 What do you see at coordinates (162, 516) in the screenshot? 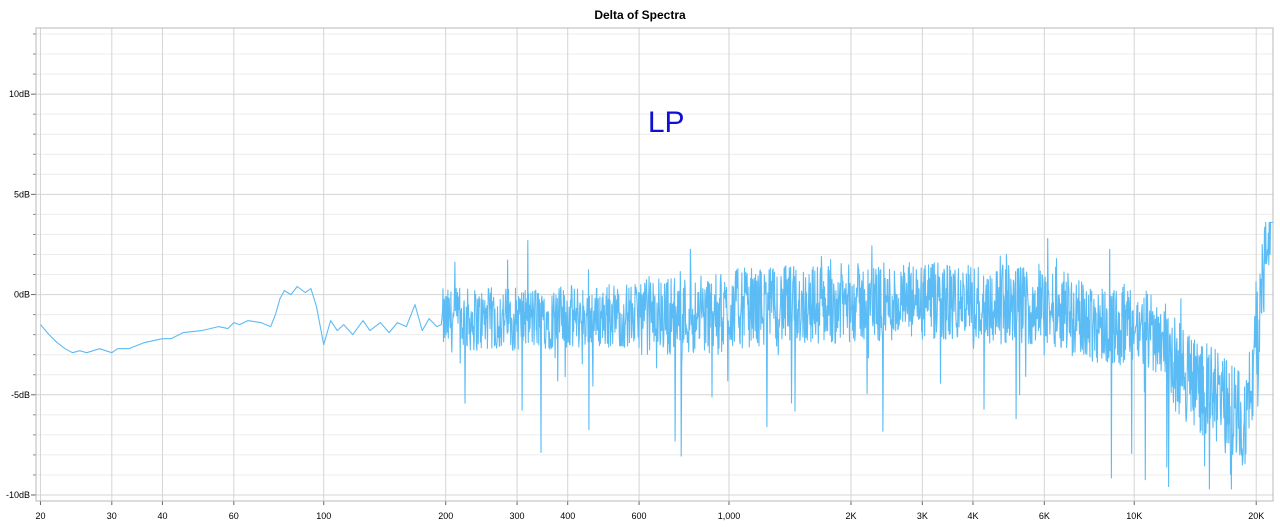
I see `x-tick-label: 40` at bounding box center [162, 516].